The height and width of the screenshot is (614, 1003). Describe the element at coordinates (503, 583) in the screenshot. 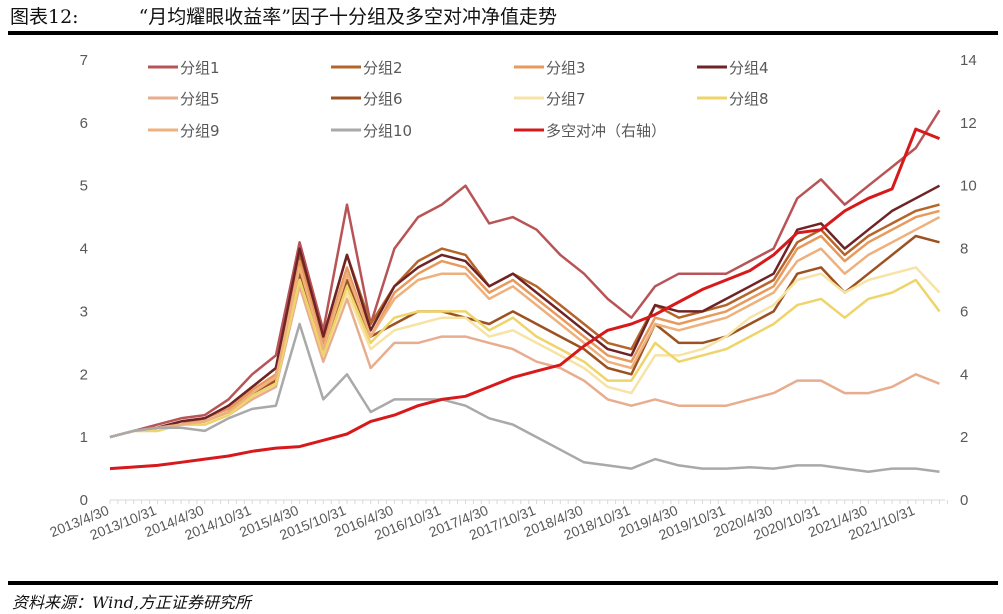

I see `bottom-rule` at that location.